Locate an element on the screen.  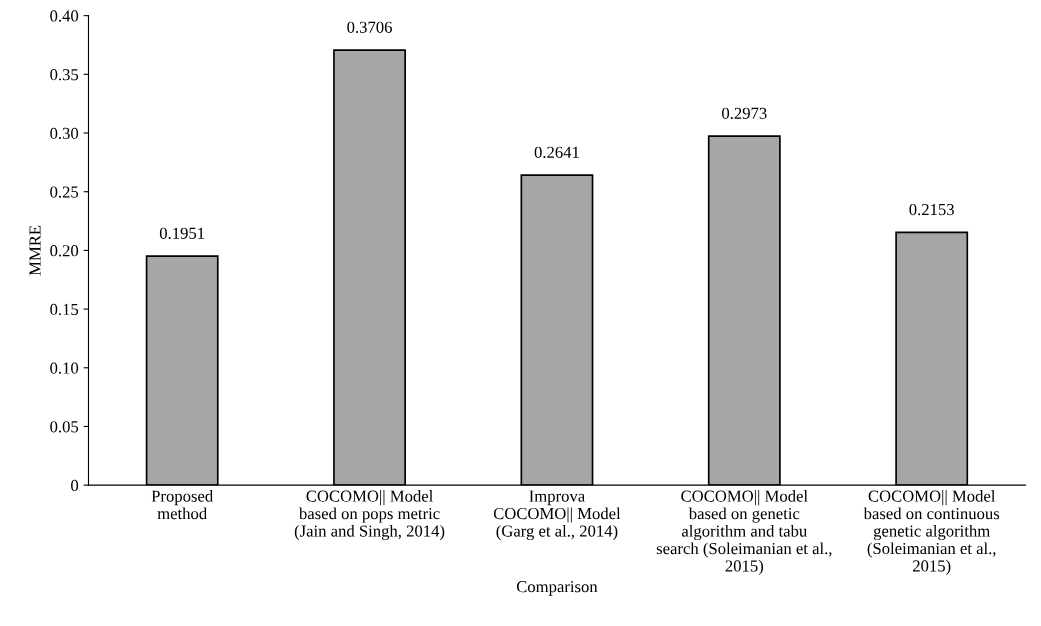
y-tick-label: 0.10 is located at coordinates (64, 368).